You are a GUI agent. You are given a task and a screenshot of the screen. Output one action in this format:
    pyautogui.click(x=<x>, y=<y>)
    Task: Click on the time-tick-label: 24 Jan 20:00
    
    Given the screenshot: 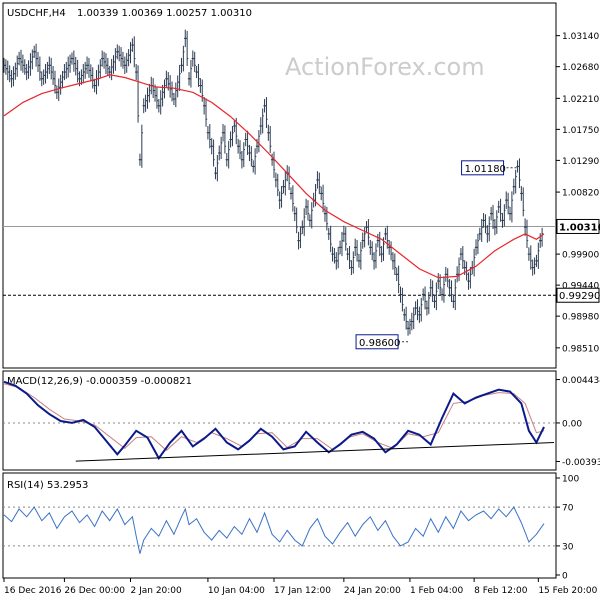 What is the action you would take?
    pyautogui.click(x=372, y=591)
    